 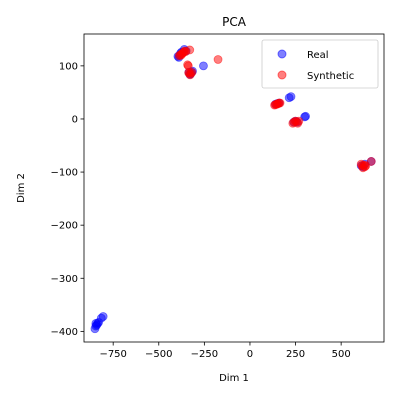 What do you see at coordinates (295, 354) in the screenshot?
I see `x-tick-label: 250` at bounding box center [295, 354].